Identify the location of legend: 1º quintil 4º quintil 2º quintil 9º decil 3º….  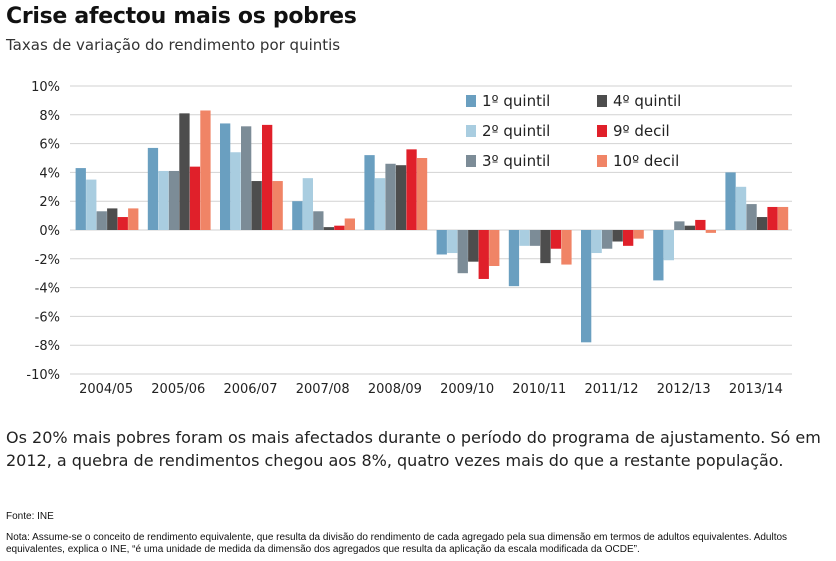
(573, 131).